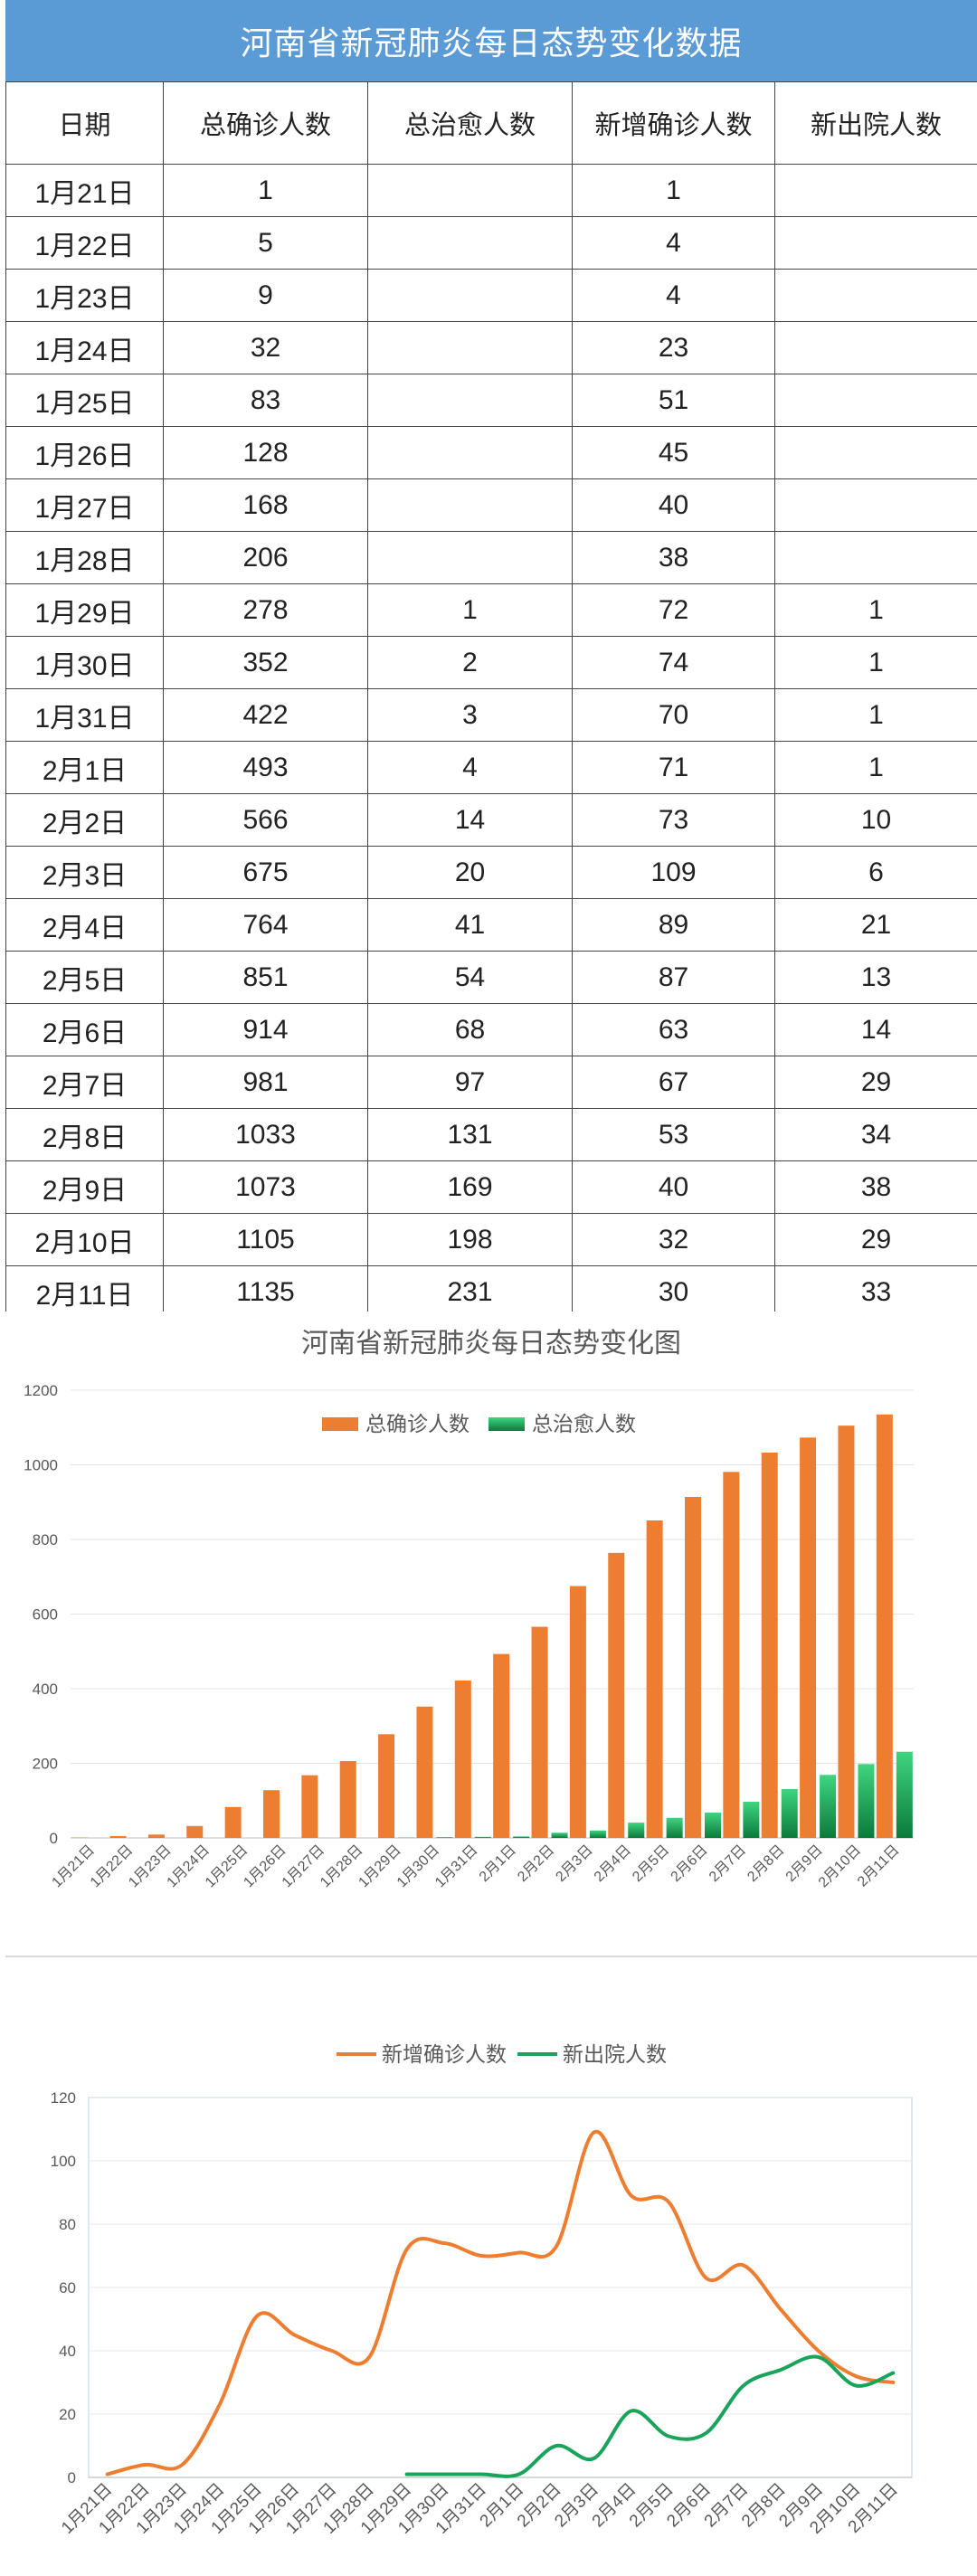  I want to click on cell-total-cured: 14, so click(470, 821).